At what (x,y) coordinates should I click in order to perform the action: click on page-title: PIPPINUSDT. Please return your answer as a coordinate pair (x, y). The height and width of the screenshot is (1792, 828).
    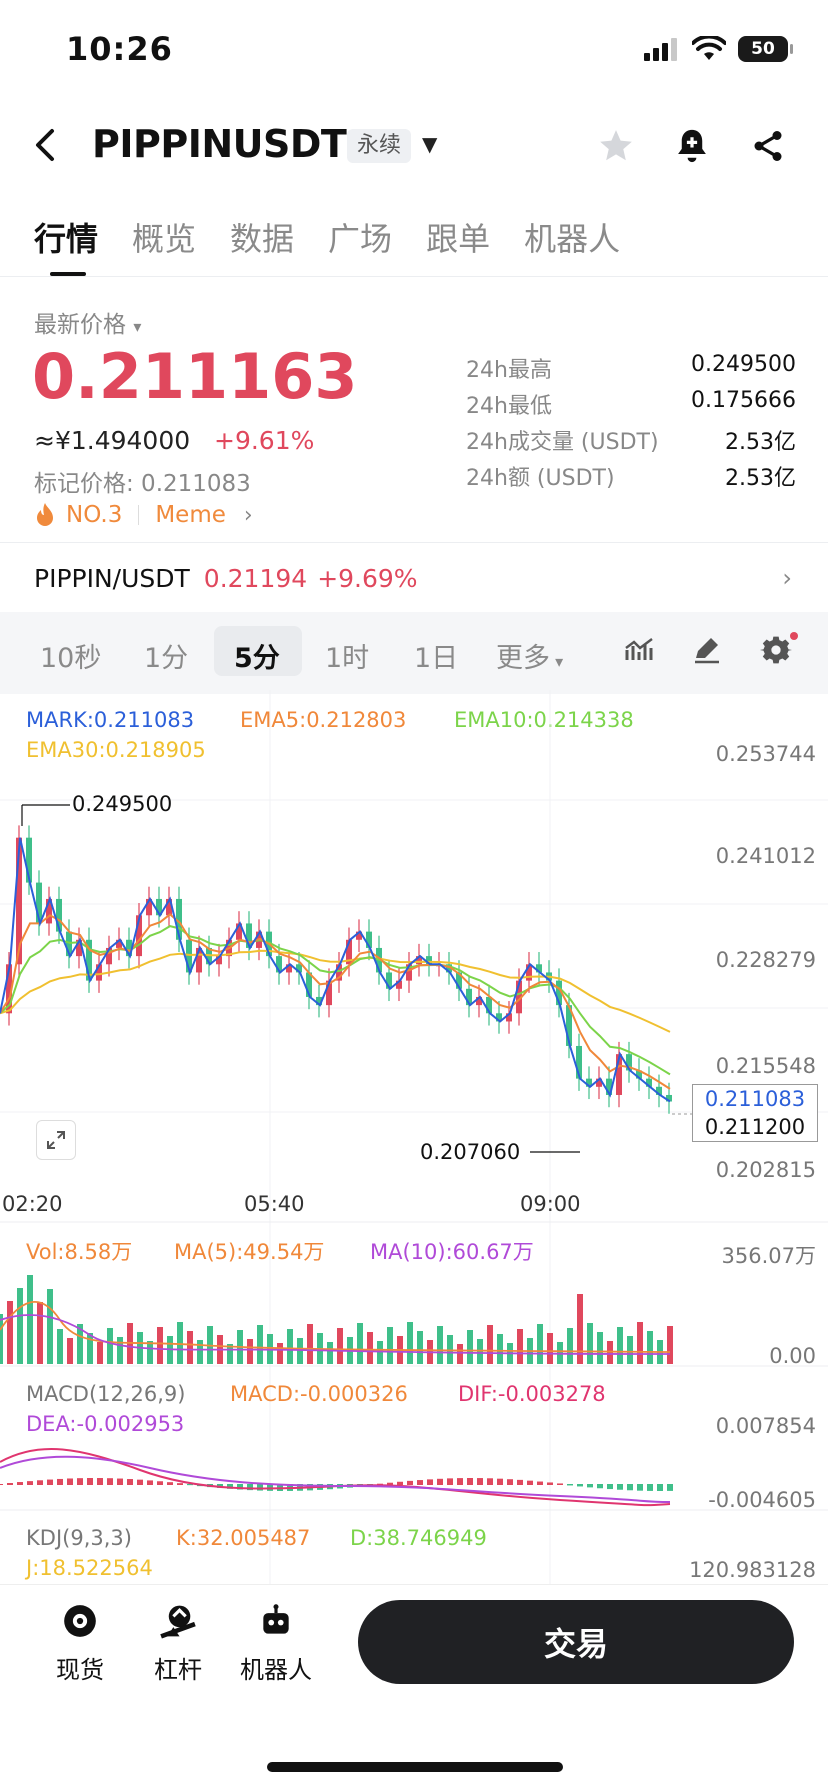
    Looking at the image, I should click on (219, 144).